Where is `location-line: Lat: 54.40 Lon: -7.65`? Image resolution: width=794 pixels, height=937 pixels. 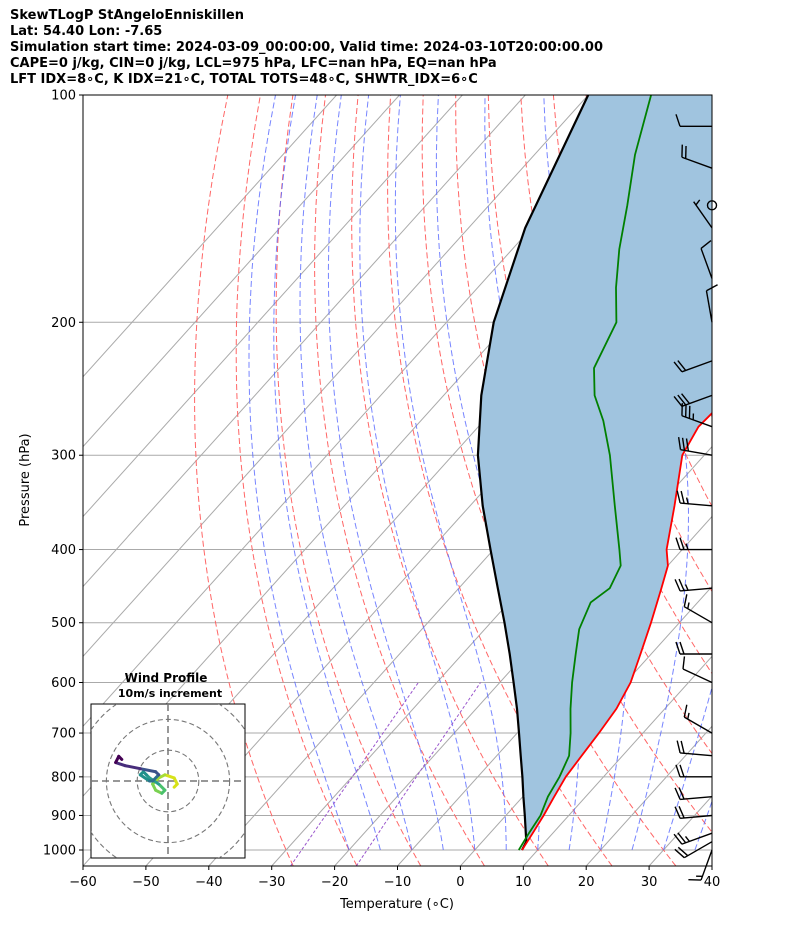
location-line: Lat: 54.40 Lon: -7.65 is located at coordinates (86, 31).